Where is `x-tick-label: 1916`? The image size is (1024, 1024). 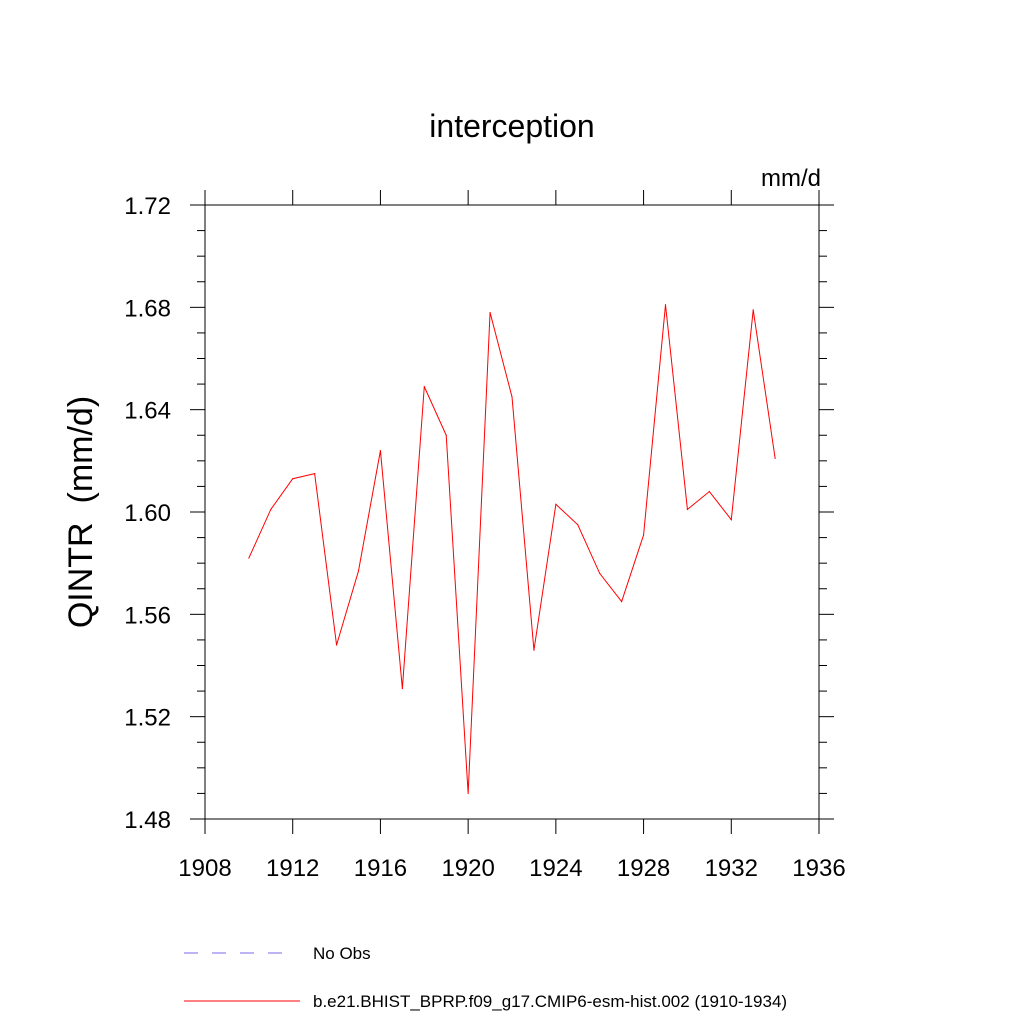 x-tick-label: 1916 is located at coordinates (380, 868).